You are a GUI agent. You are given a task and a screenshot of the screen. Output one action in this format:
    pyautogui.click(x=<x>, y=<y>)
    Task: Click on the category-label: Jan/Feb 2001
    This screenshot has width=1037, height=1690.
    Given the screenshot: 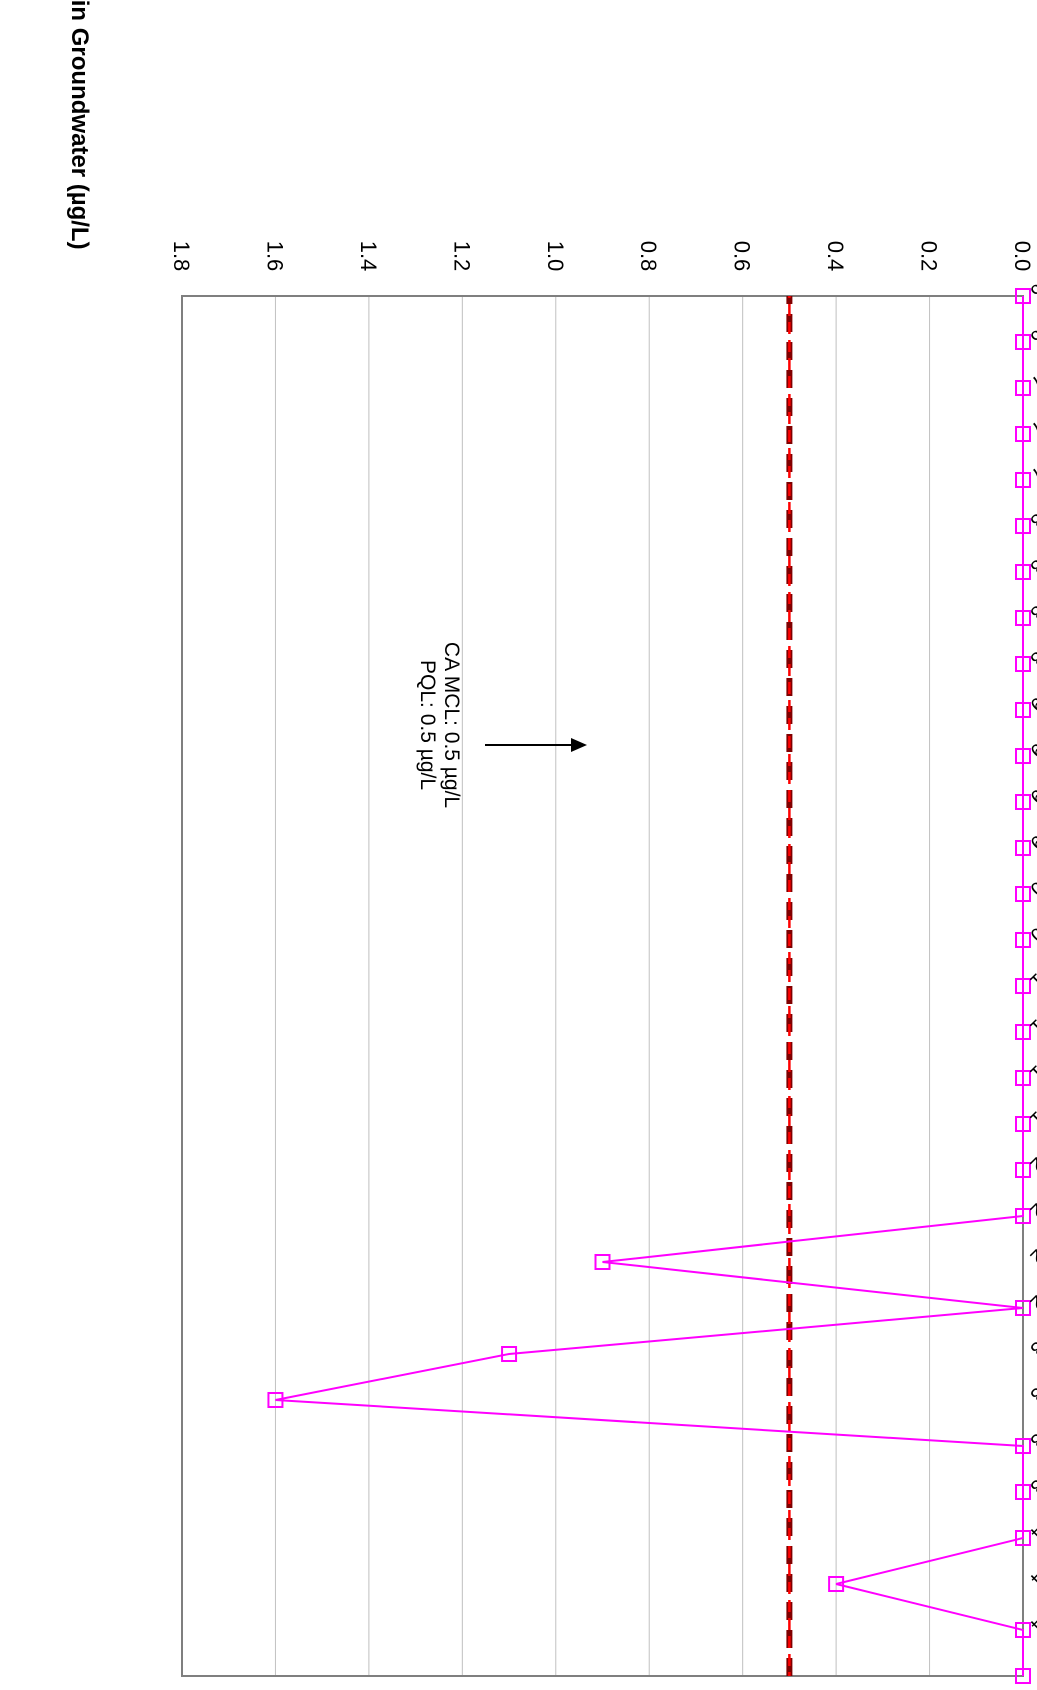 What is the action you would take?
    pyautogui.click(x=1031, y=941)
    